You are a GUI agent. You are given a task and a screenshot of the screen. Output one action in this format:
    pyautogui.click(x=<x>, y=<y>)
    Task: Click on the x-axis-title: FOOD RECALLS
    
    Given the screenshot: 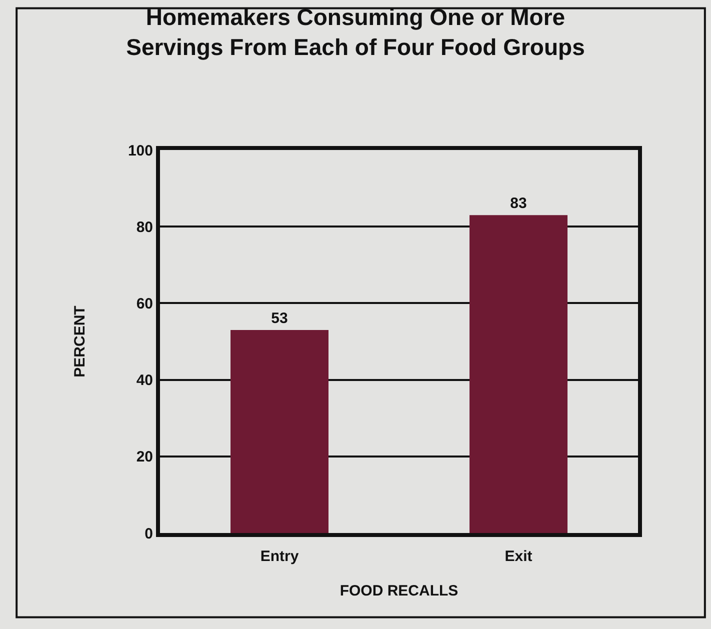 What is the action you would take?
    pyautogui.click(x=399, y=591)
    